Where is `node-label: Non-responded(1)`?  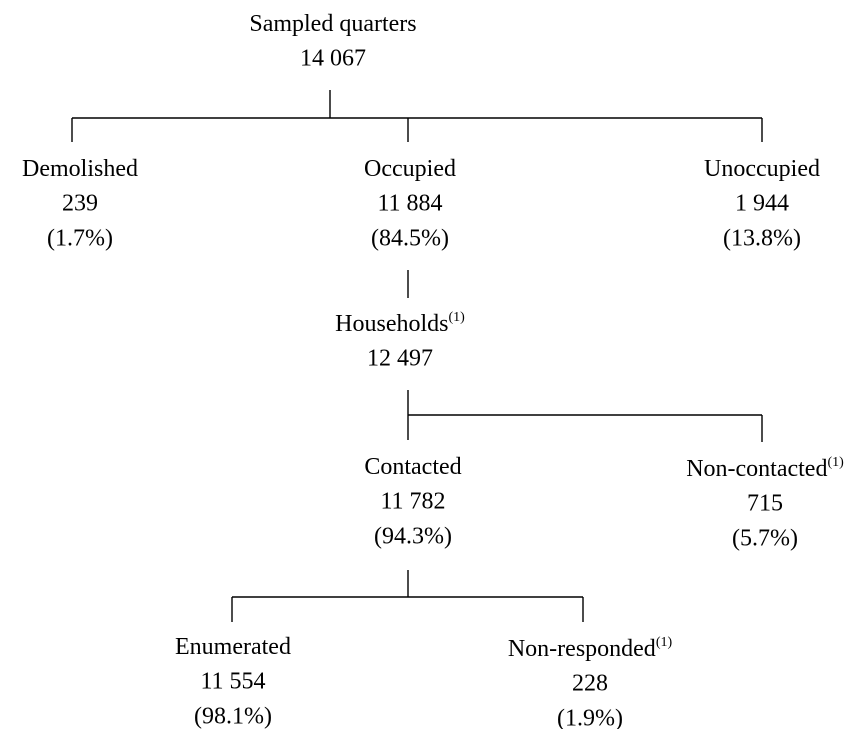 node-label: Non-responded(1) is located at coordinates (590, 648).